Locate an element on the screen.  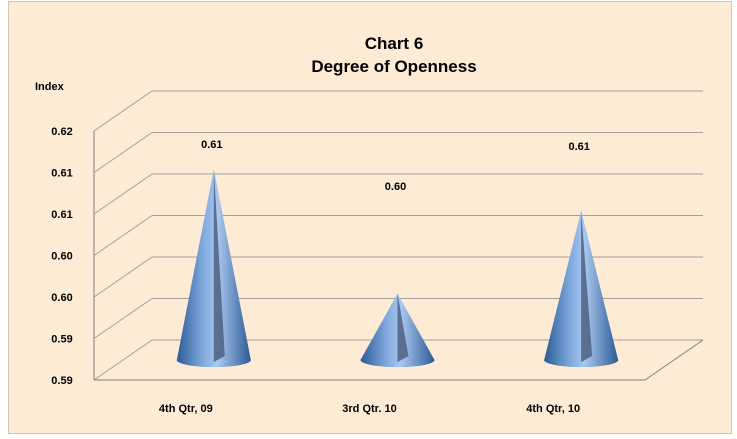
category-labels: 4th Qtr, 09 3rd Qtr. 10 4th Qtr, 10 is located at coordinates (369, 409).